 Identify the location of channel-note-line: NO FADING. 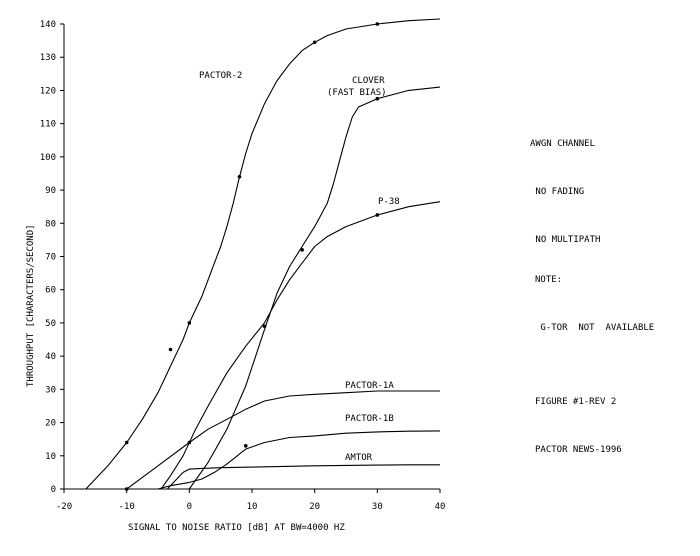
(557, 192).